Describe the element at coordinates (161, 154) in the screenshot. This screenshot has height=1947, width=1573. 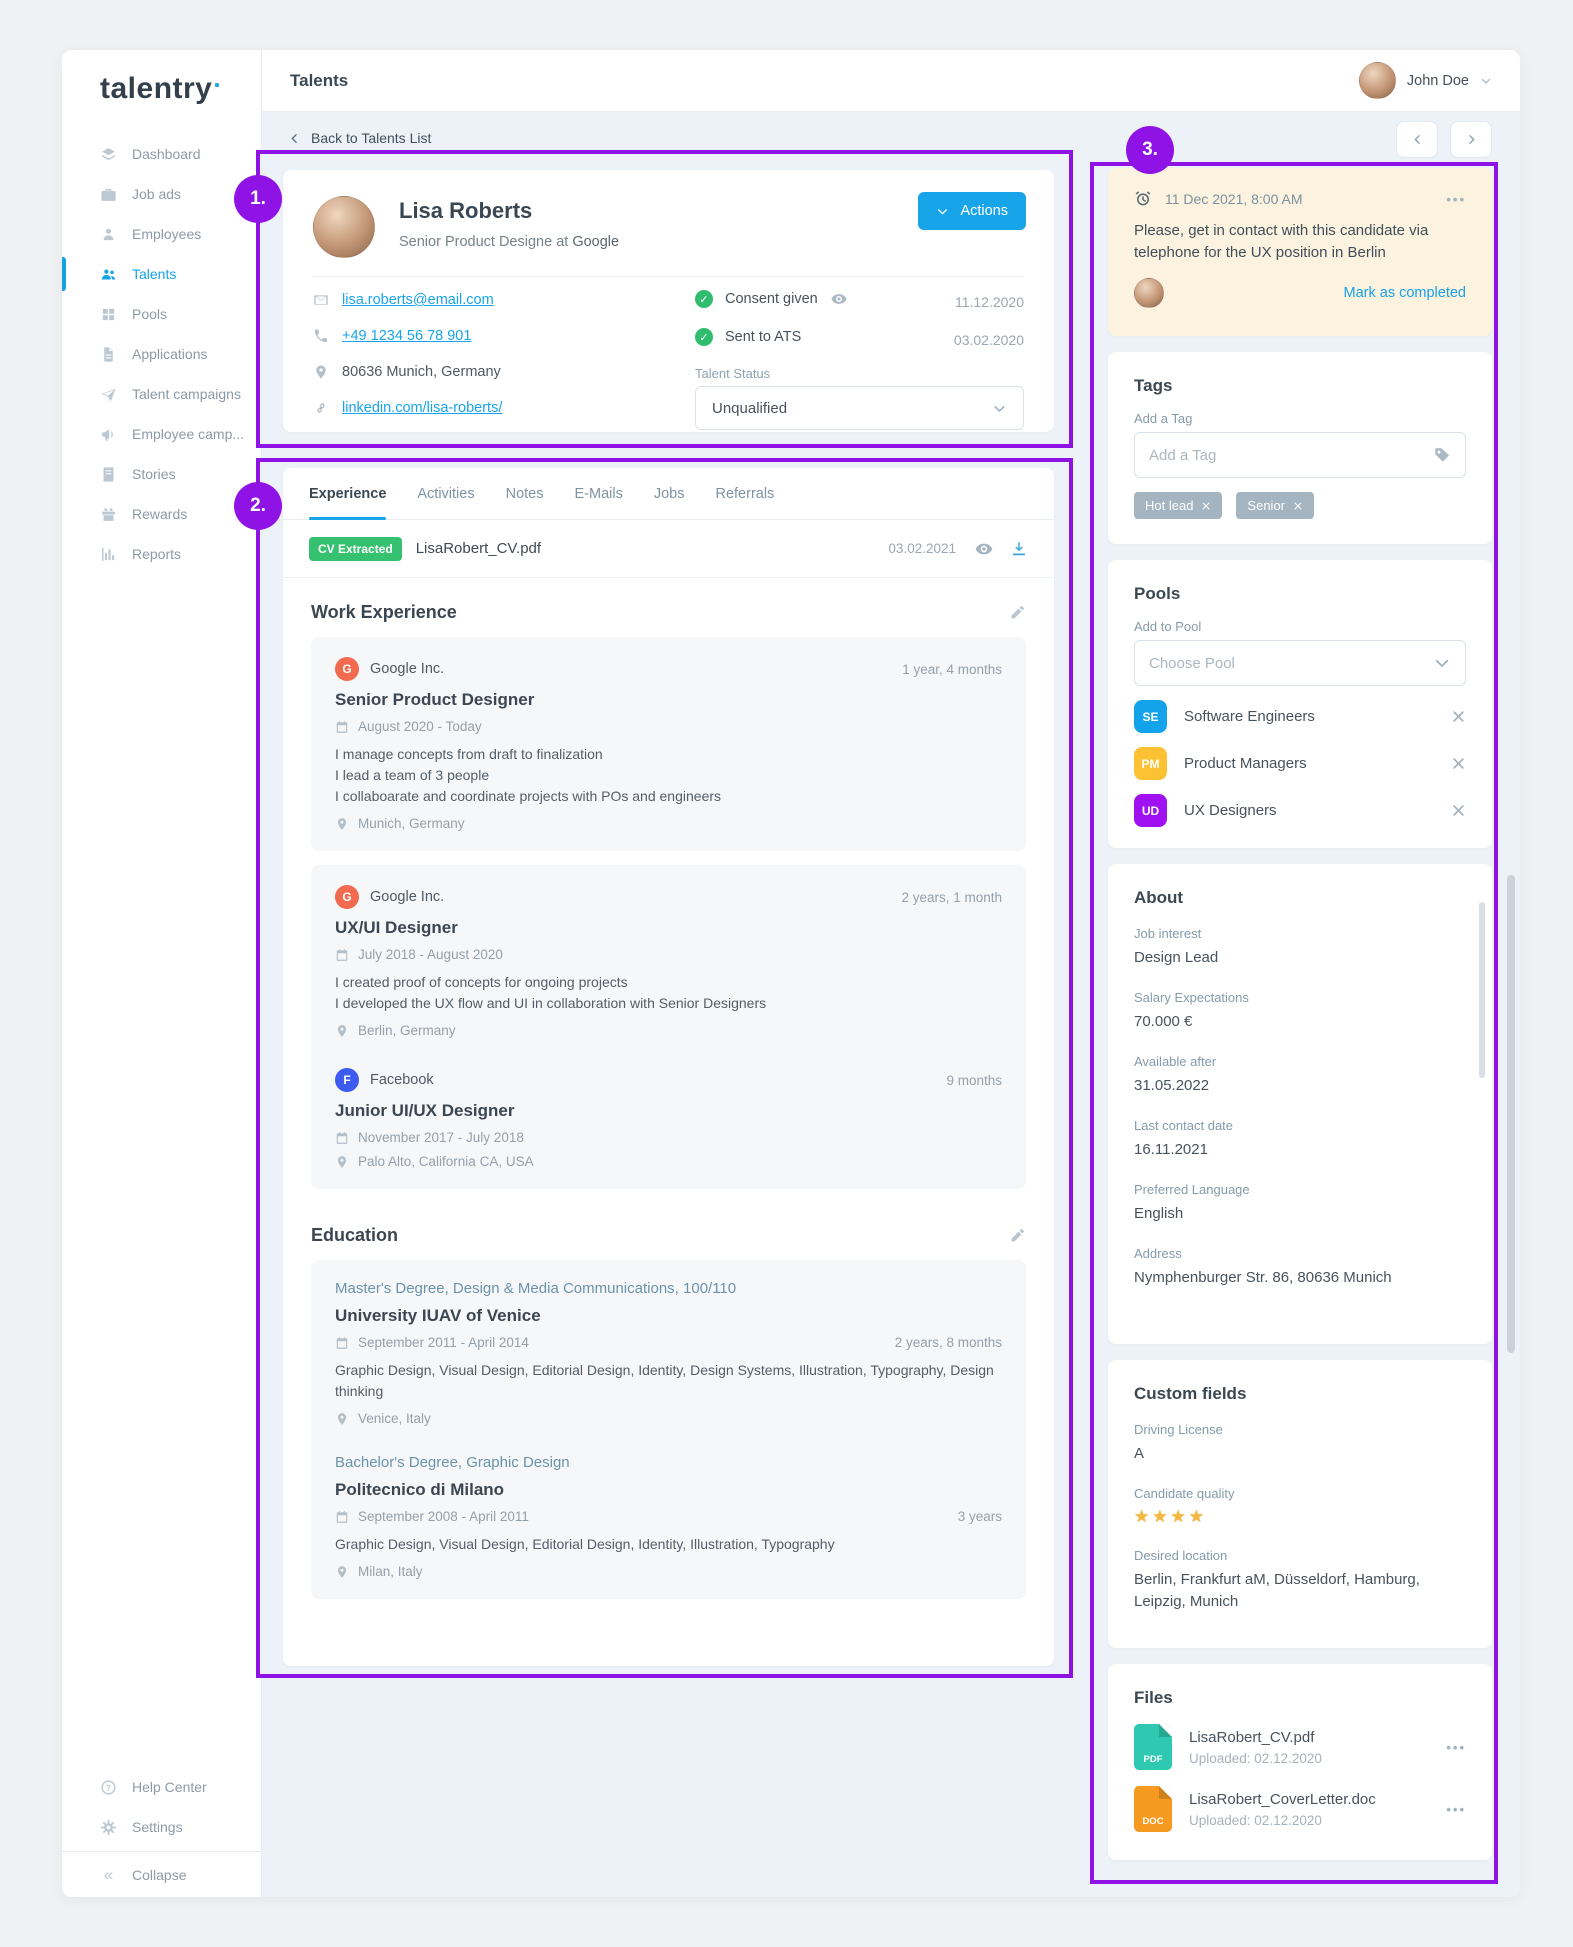
I see `sidebar-item-dashboard: Dashboard` at that location.